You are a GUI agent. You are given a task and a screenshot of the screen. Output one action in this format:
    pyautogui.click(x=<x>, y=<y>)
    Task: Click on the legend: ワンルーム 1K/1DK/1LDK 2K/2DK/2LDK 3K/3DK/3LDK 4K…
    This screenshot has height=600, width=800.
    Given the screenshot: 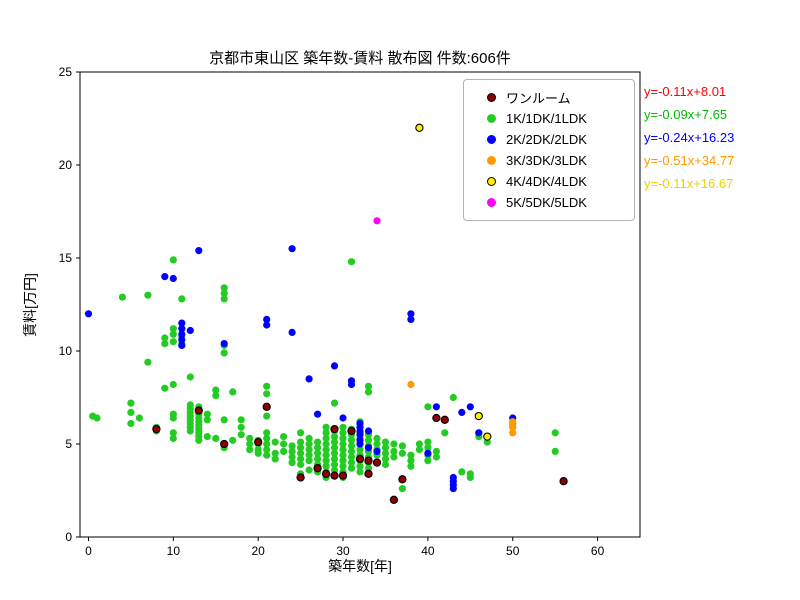 What is the action you would take?
    pyautogui.click(x=549, y=150)
    